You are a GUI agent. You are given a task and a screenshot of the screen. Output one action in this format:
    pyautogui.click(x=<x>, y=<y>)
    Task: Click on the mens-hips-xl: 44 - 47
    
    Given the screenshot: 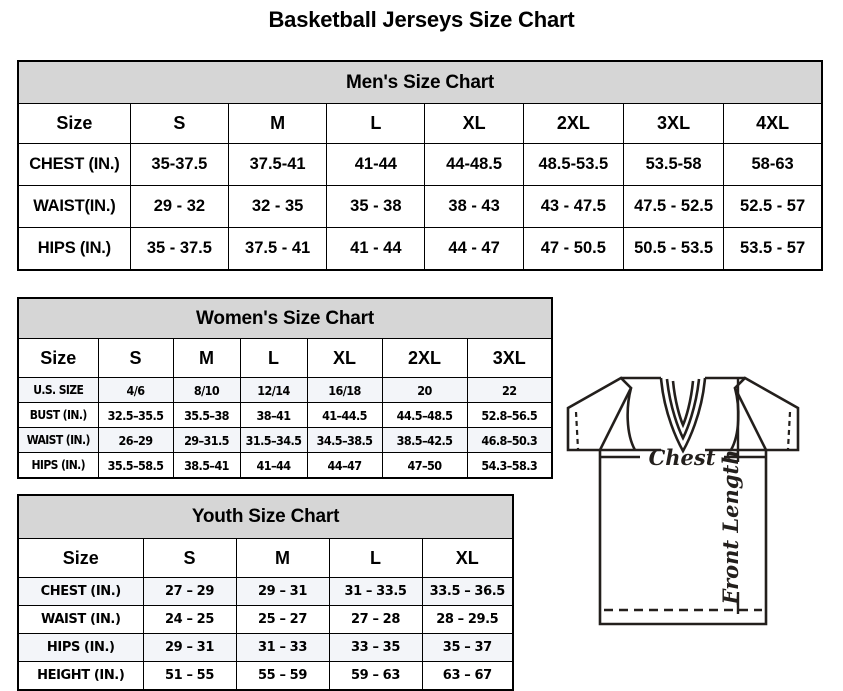 What is the action you would take?
    pyautogui.click(x=474, y=249)
    